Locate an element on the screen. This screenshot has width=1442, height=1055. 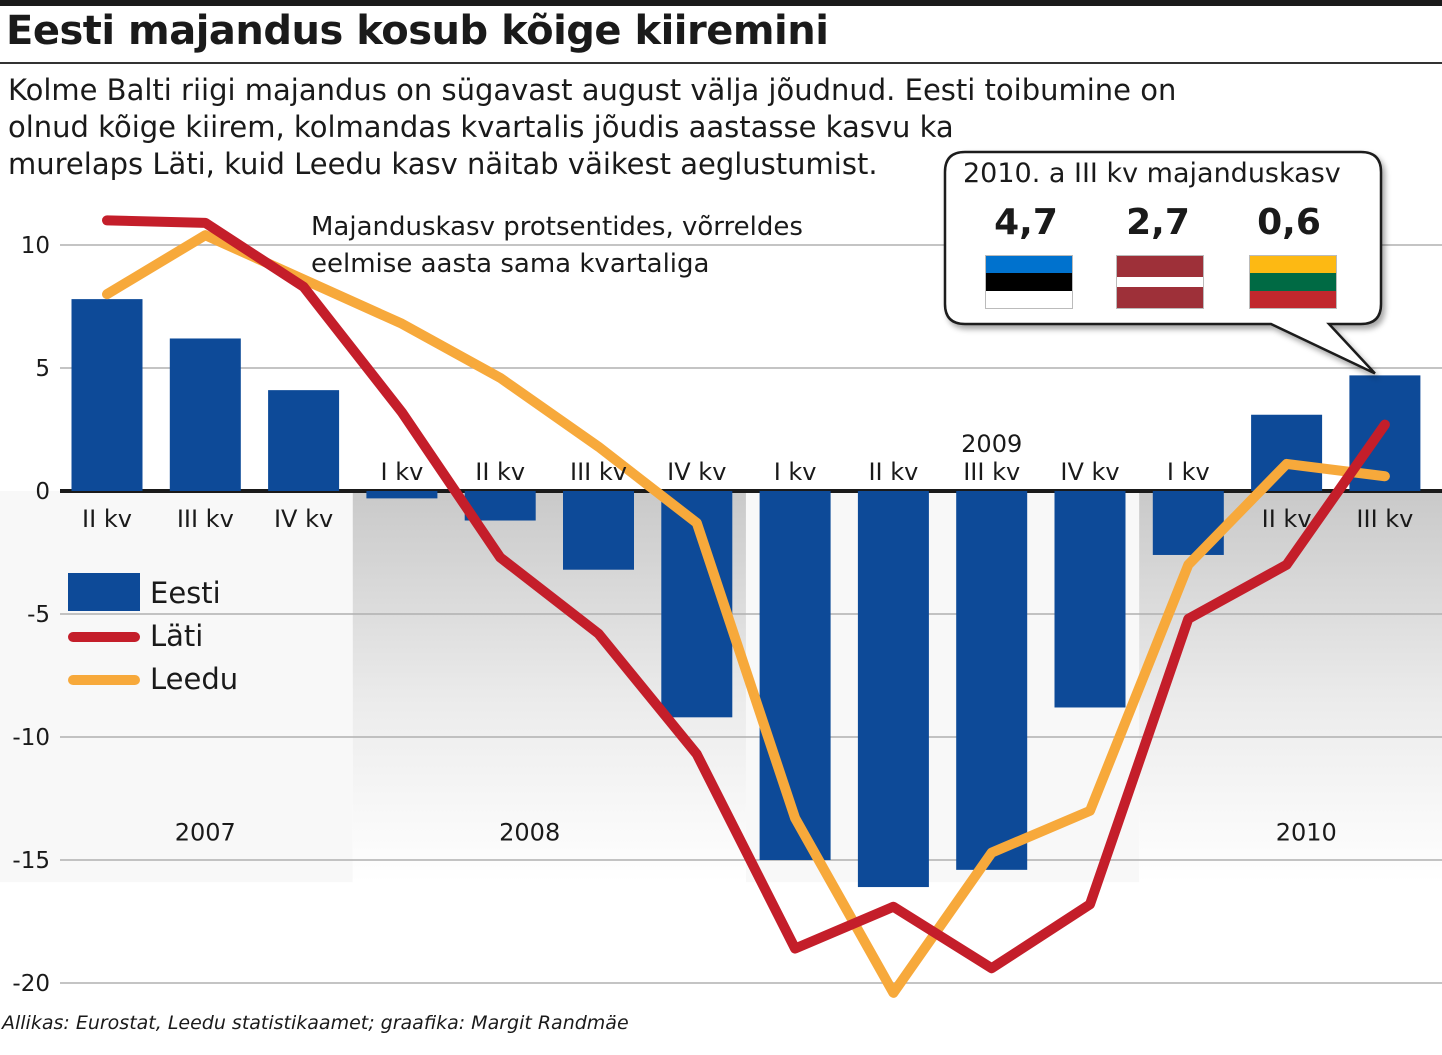
growth-callout: 2010. a III kv majanduskasv 4,7 2,7 0,6 is located at coordinates (1163, 238).